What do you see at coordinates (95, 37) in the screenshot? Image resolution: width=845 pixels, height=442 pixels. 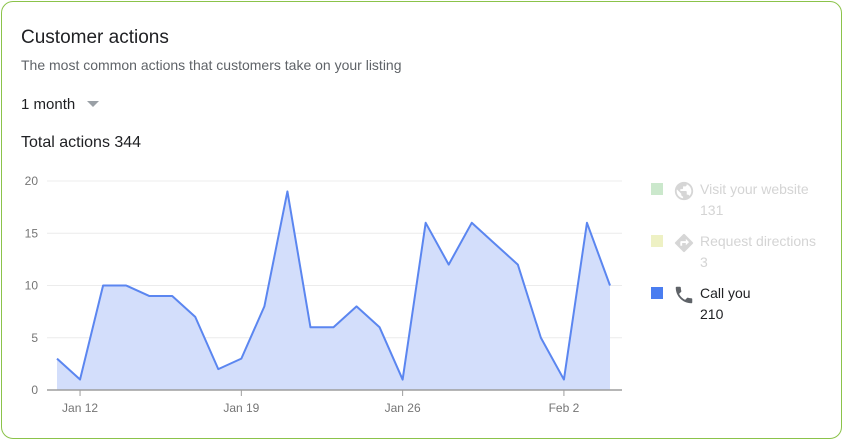 I see `card-title: Customer actions` at bounding box center [95, 37].